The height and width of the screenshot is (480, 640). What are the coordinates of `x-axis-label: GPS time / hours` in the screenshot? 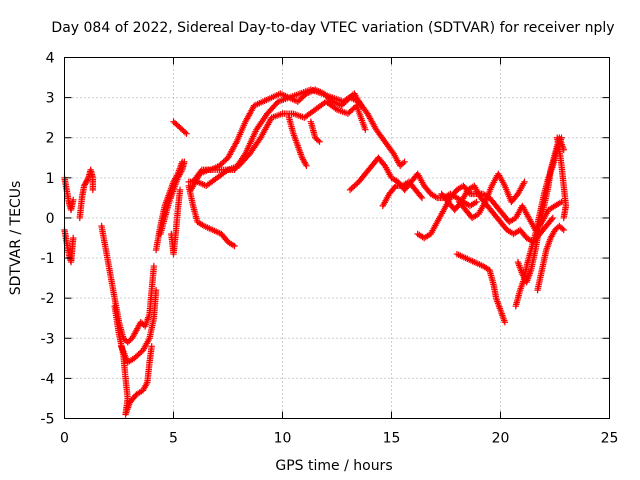 It's located at (333, 466).